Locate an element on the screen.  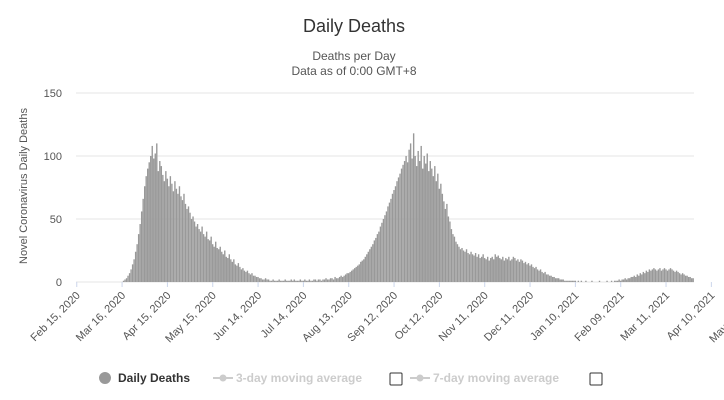
legend-item-3-day-average: 3-day moving average is located at coordinates (308, 378).